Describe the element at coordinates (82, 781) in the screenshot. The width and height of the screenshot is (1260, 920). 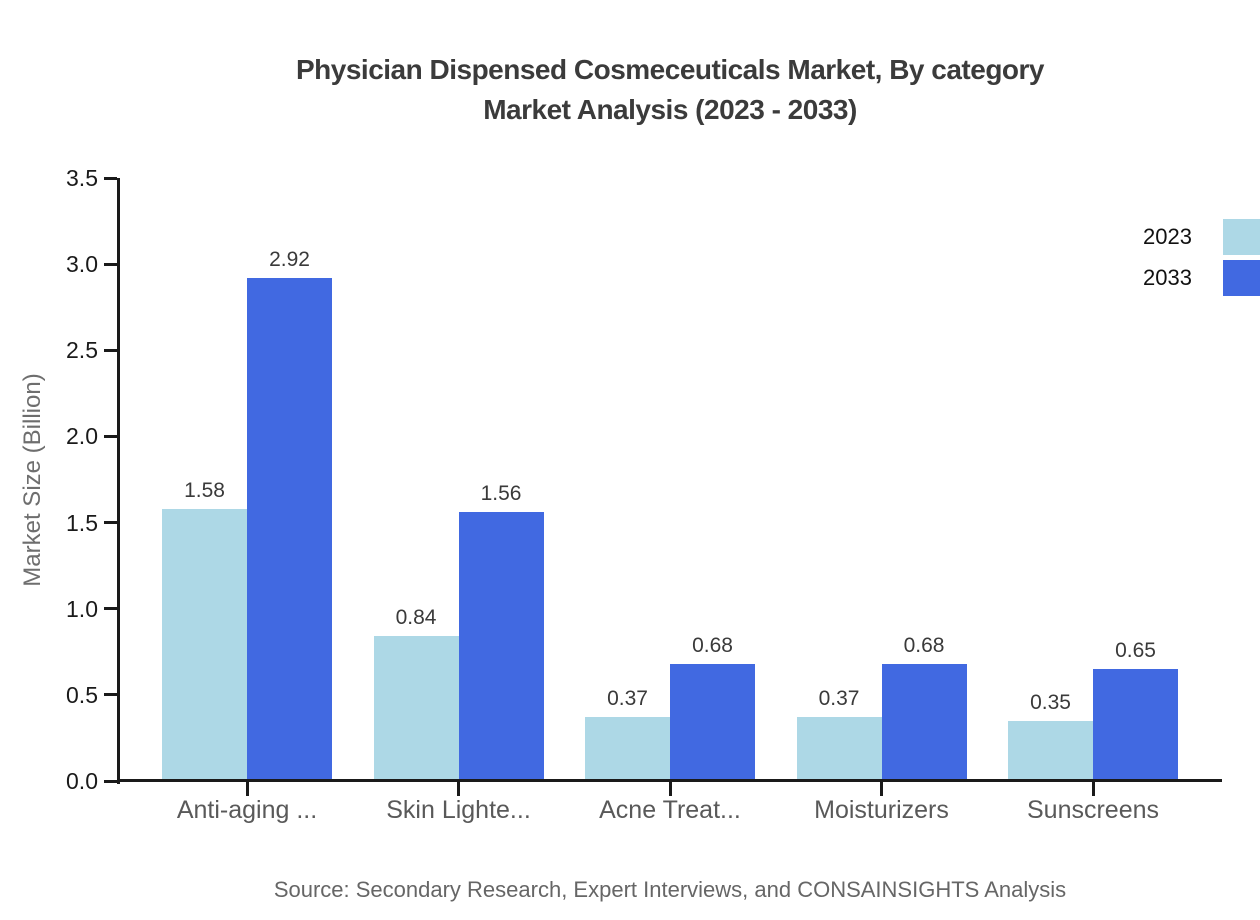
I see `y-tick-label: 0.0` at that location.